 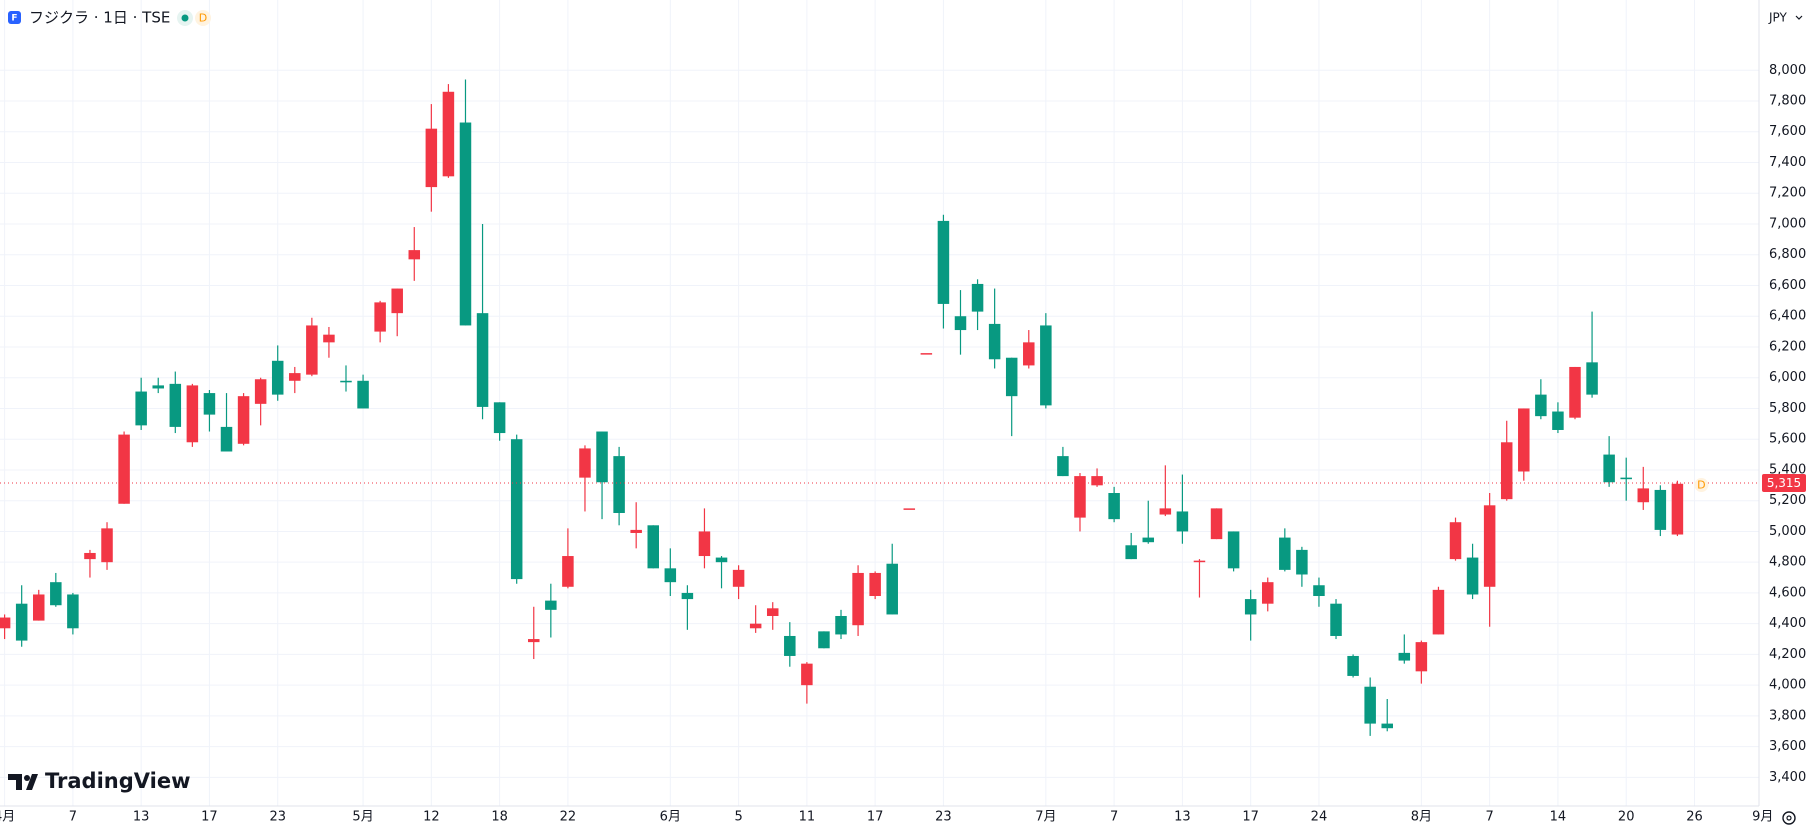 I want to click on y-tick-label: 7,400, so click(x=1787, y=162).